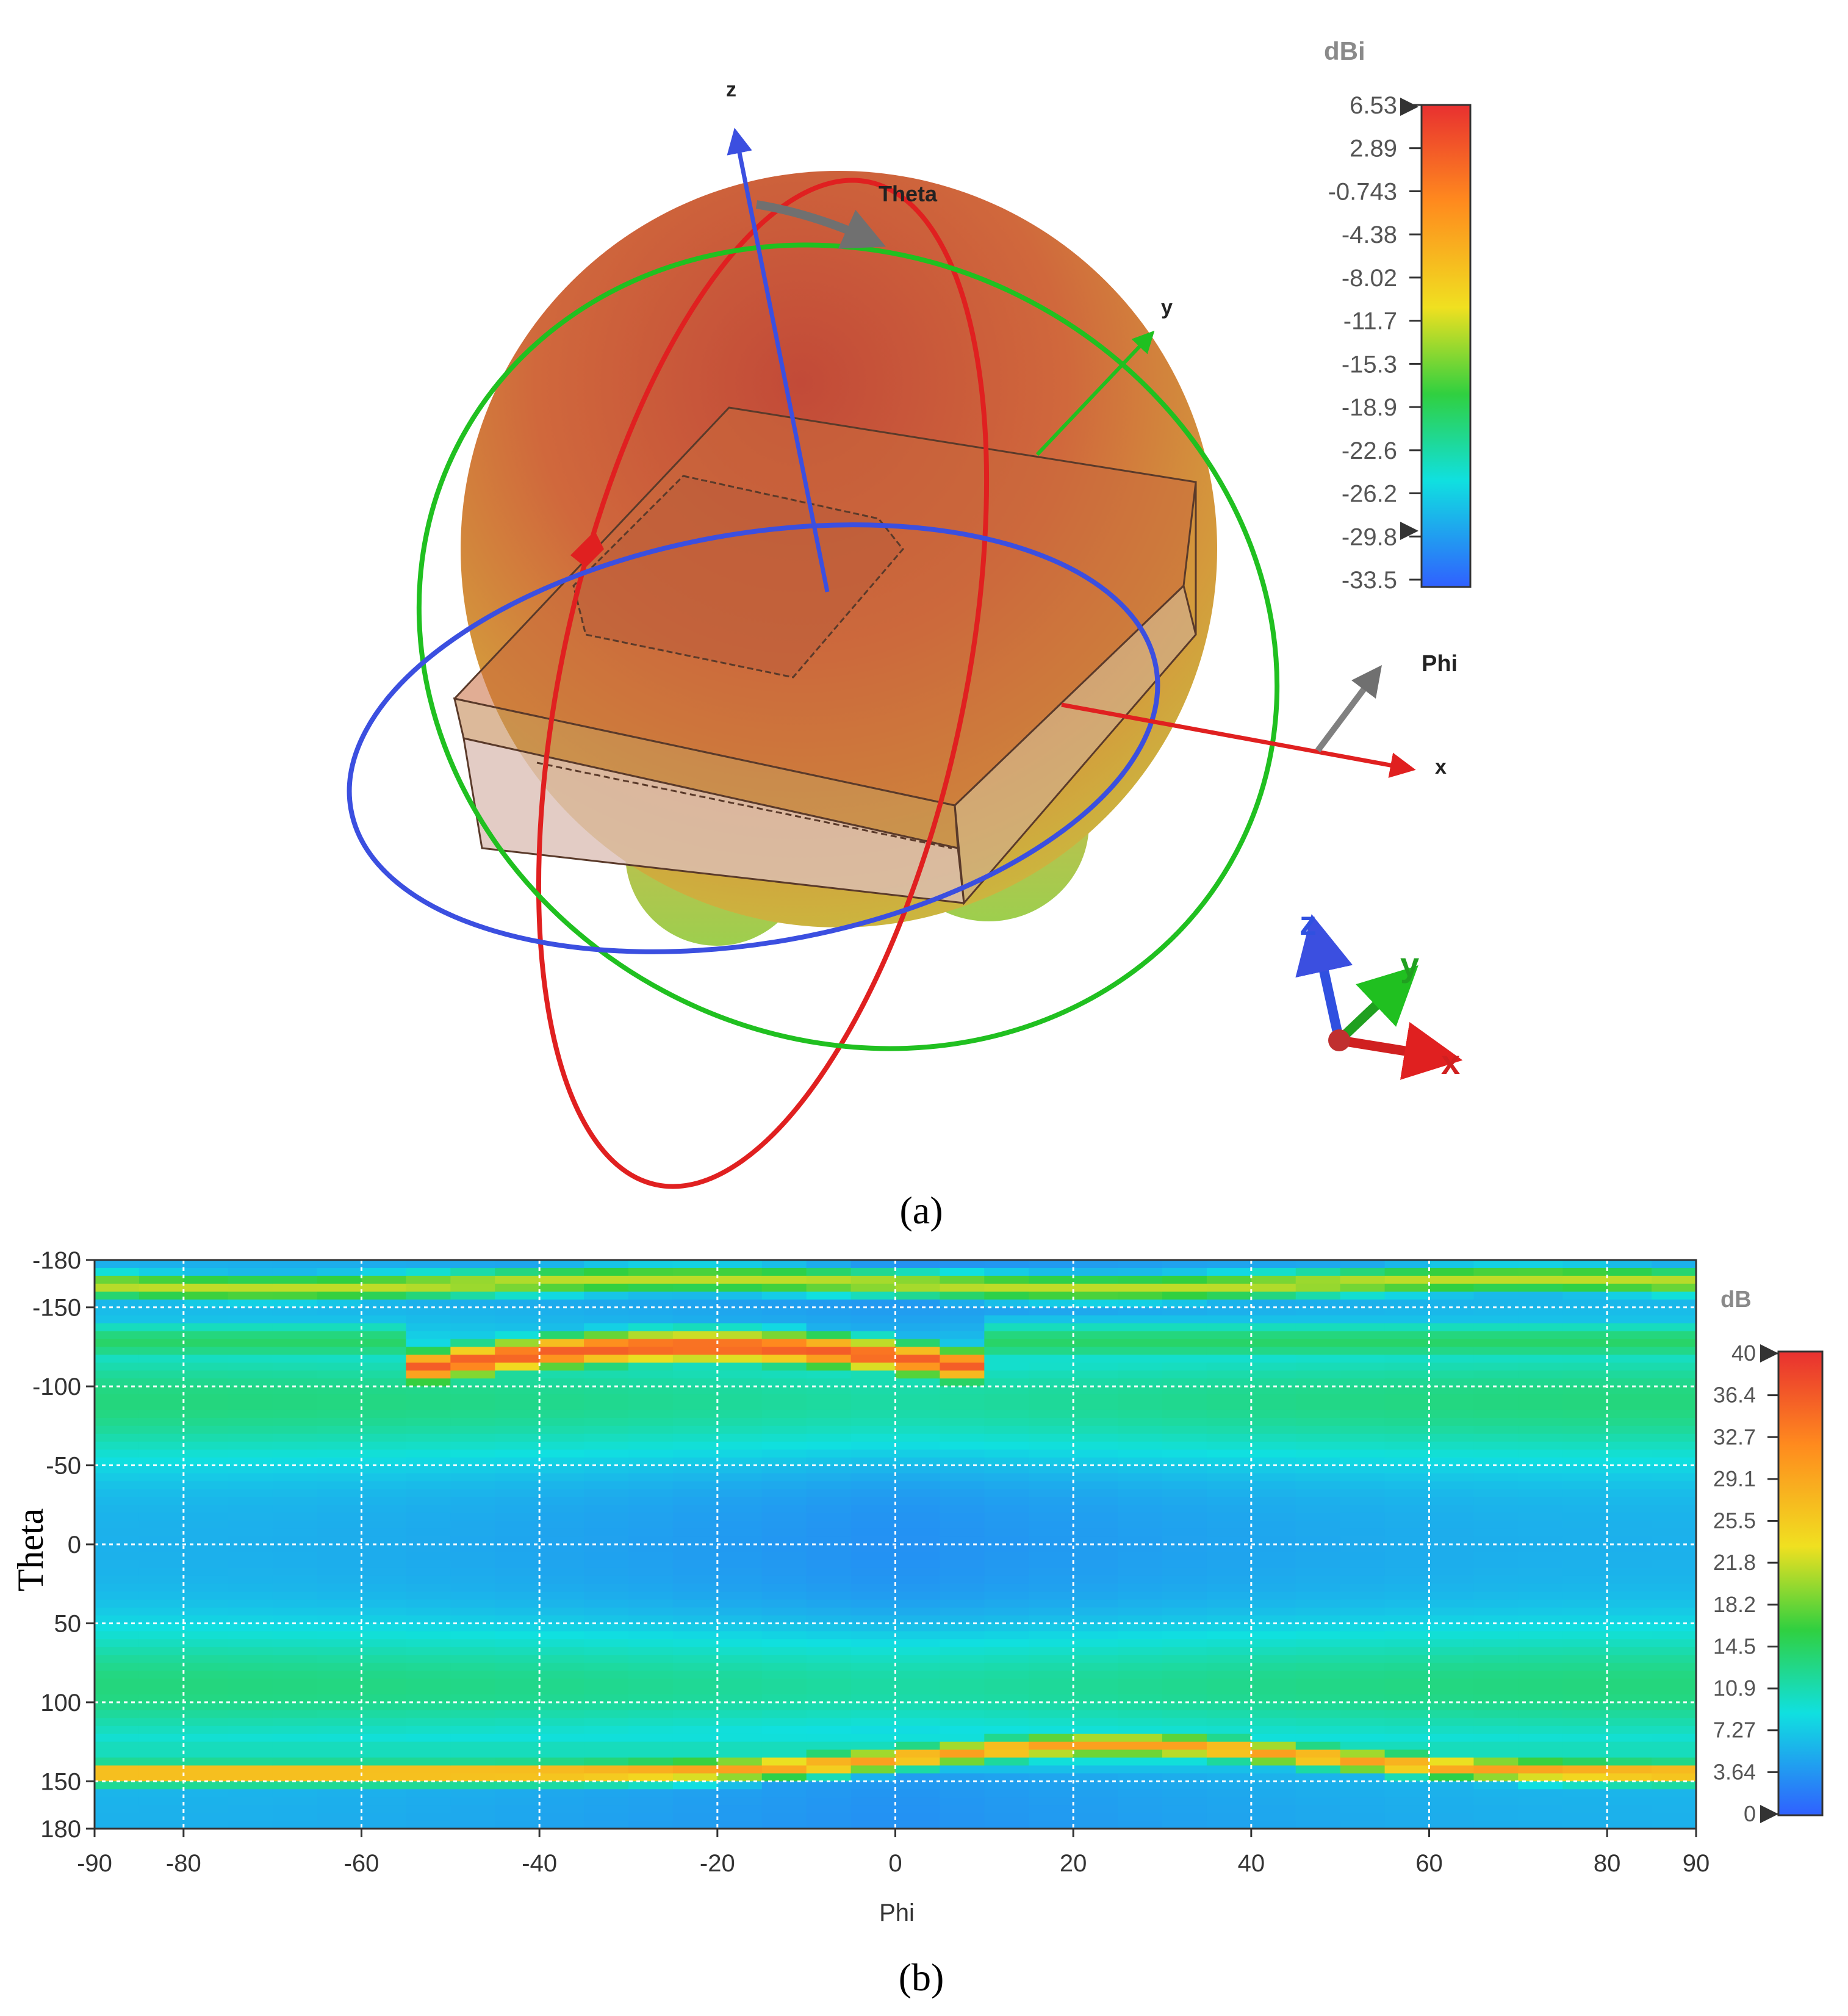 The height and width of the screenshot is (2016, 1848). I want to click on colorbar-b-tick-label: 3.64, so click(1734, 1771).